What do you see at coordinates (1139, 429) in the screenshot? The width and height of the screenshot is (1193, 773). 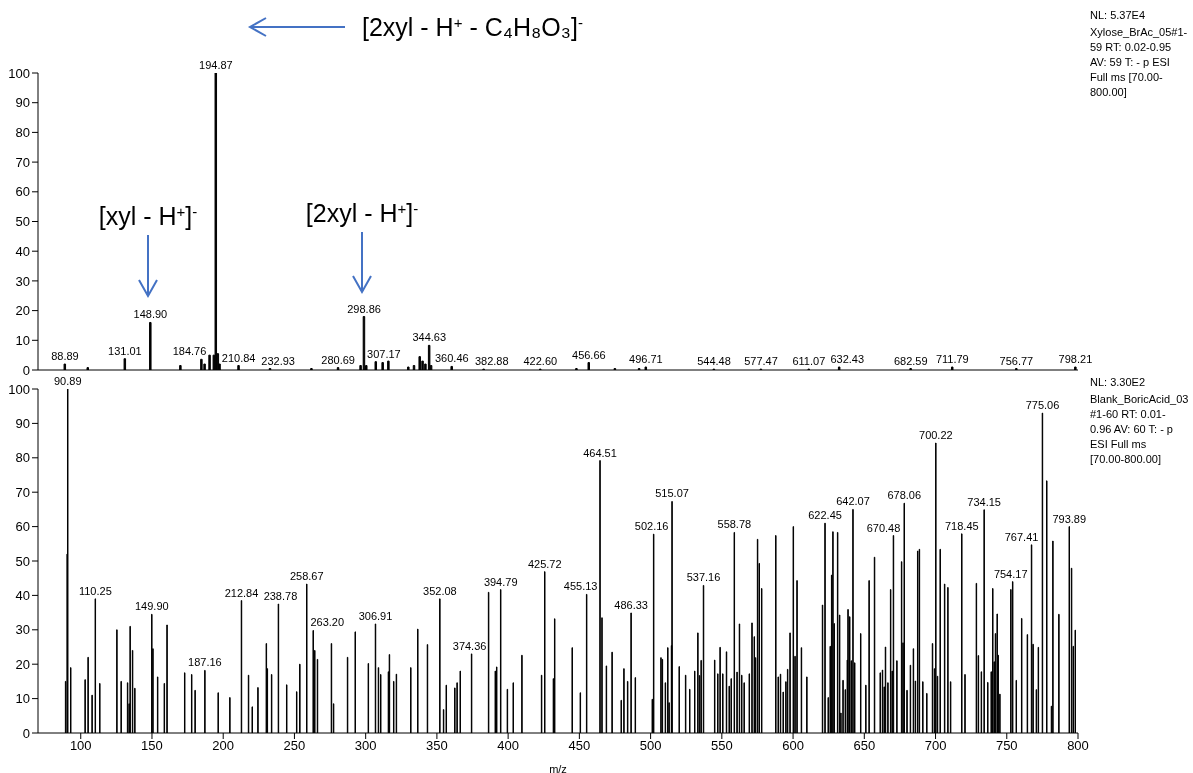 I see `text: Blank_BoricAcid_03 #1-60 RT: 0.01-0.96 AV: 60 T: - p ESI Full ms [70.00-800.00]` at bounding box center [1139, 429].